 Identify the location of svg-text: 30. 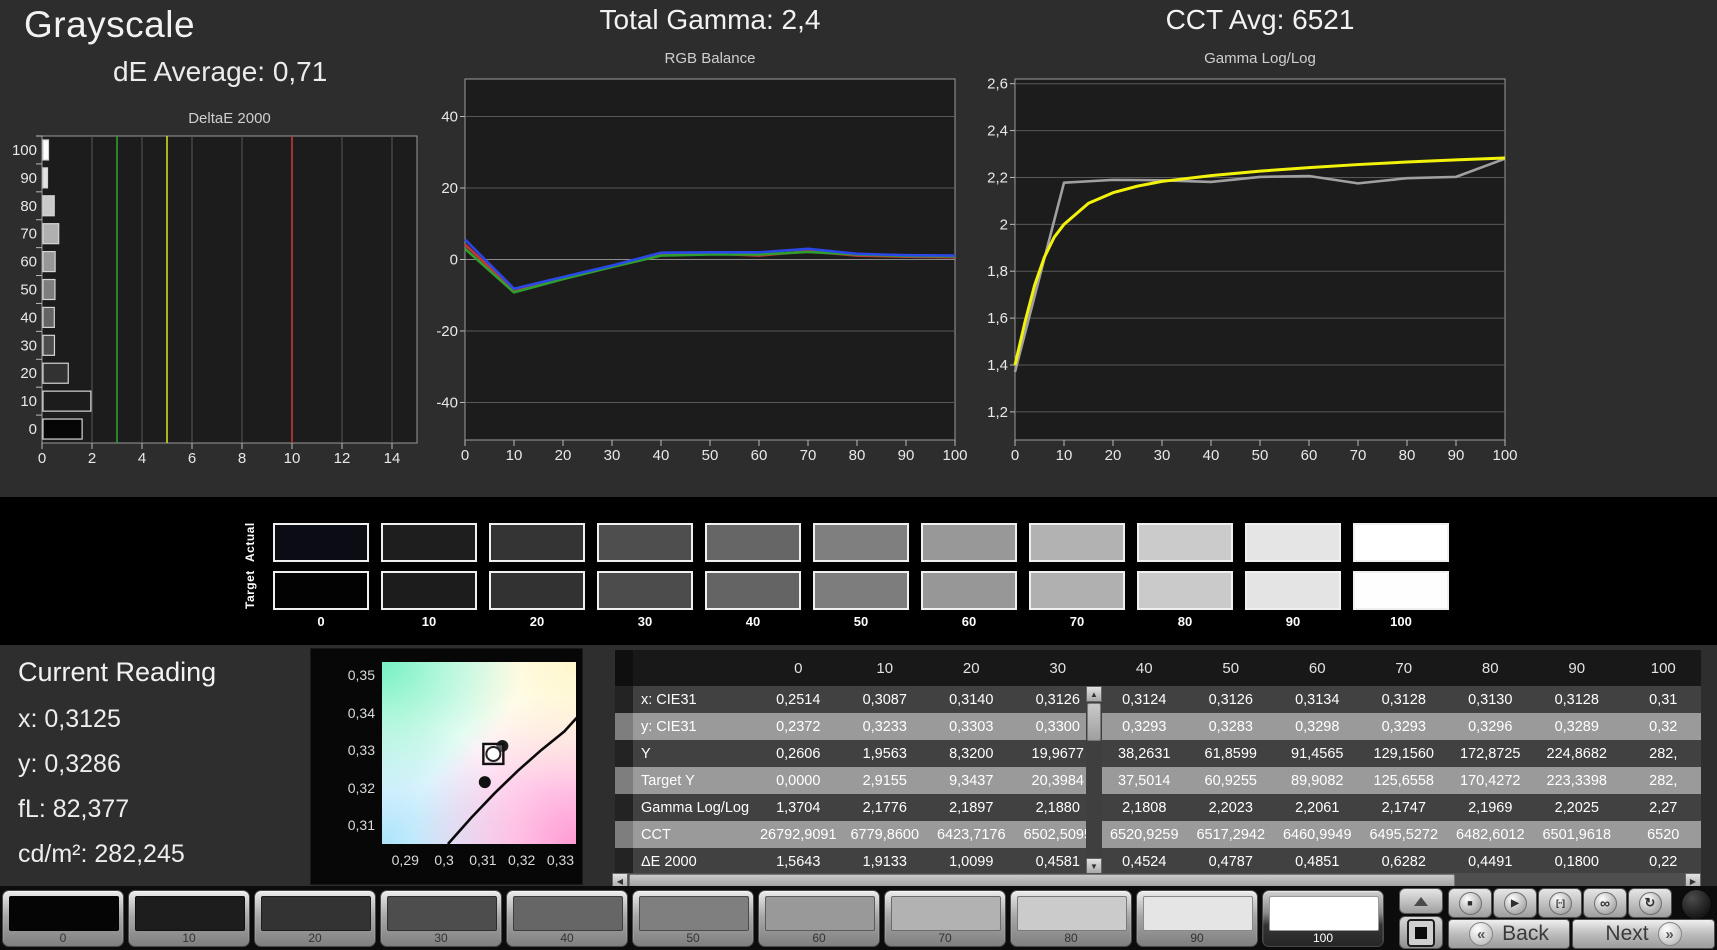
(1162, 455).